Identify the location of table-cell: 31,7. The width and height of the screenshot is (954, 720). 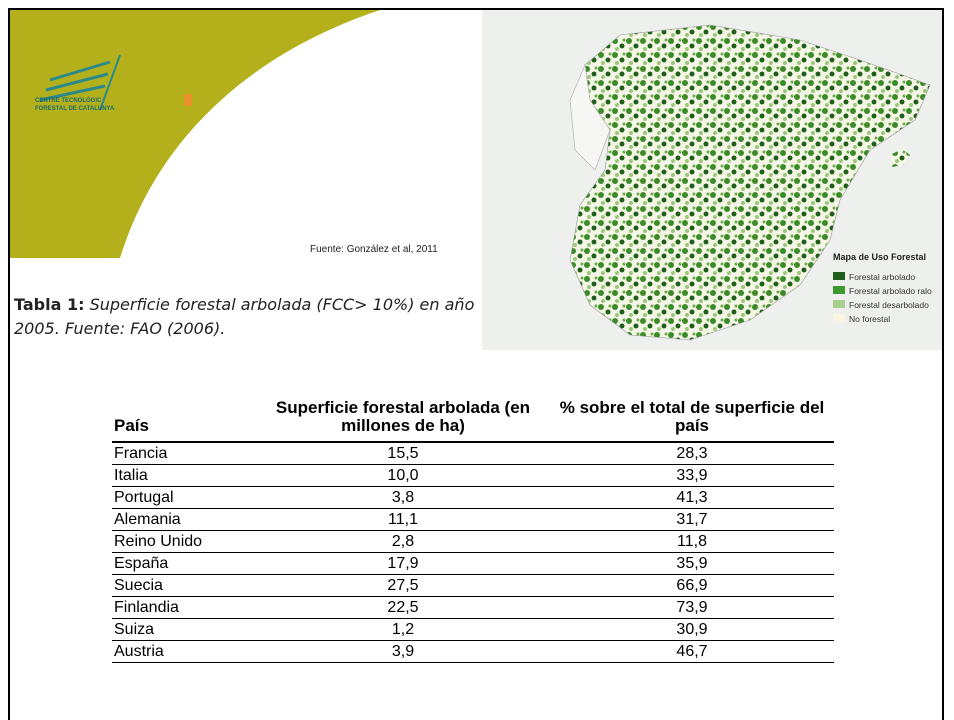
(692, 519).